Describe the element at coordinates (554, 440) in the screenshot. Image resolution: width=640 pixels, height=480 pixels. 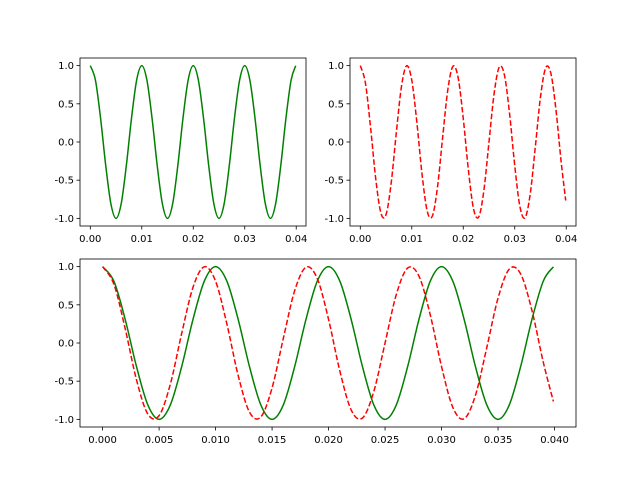
I see `x-tick-label: 0.040` at that location.